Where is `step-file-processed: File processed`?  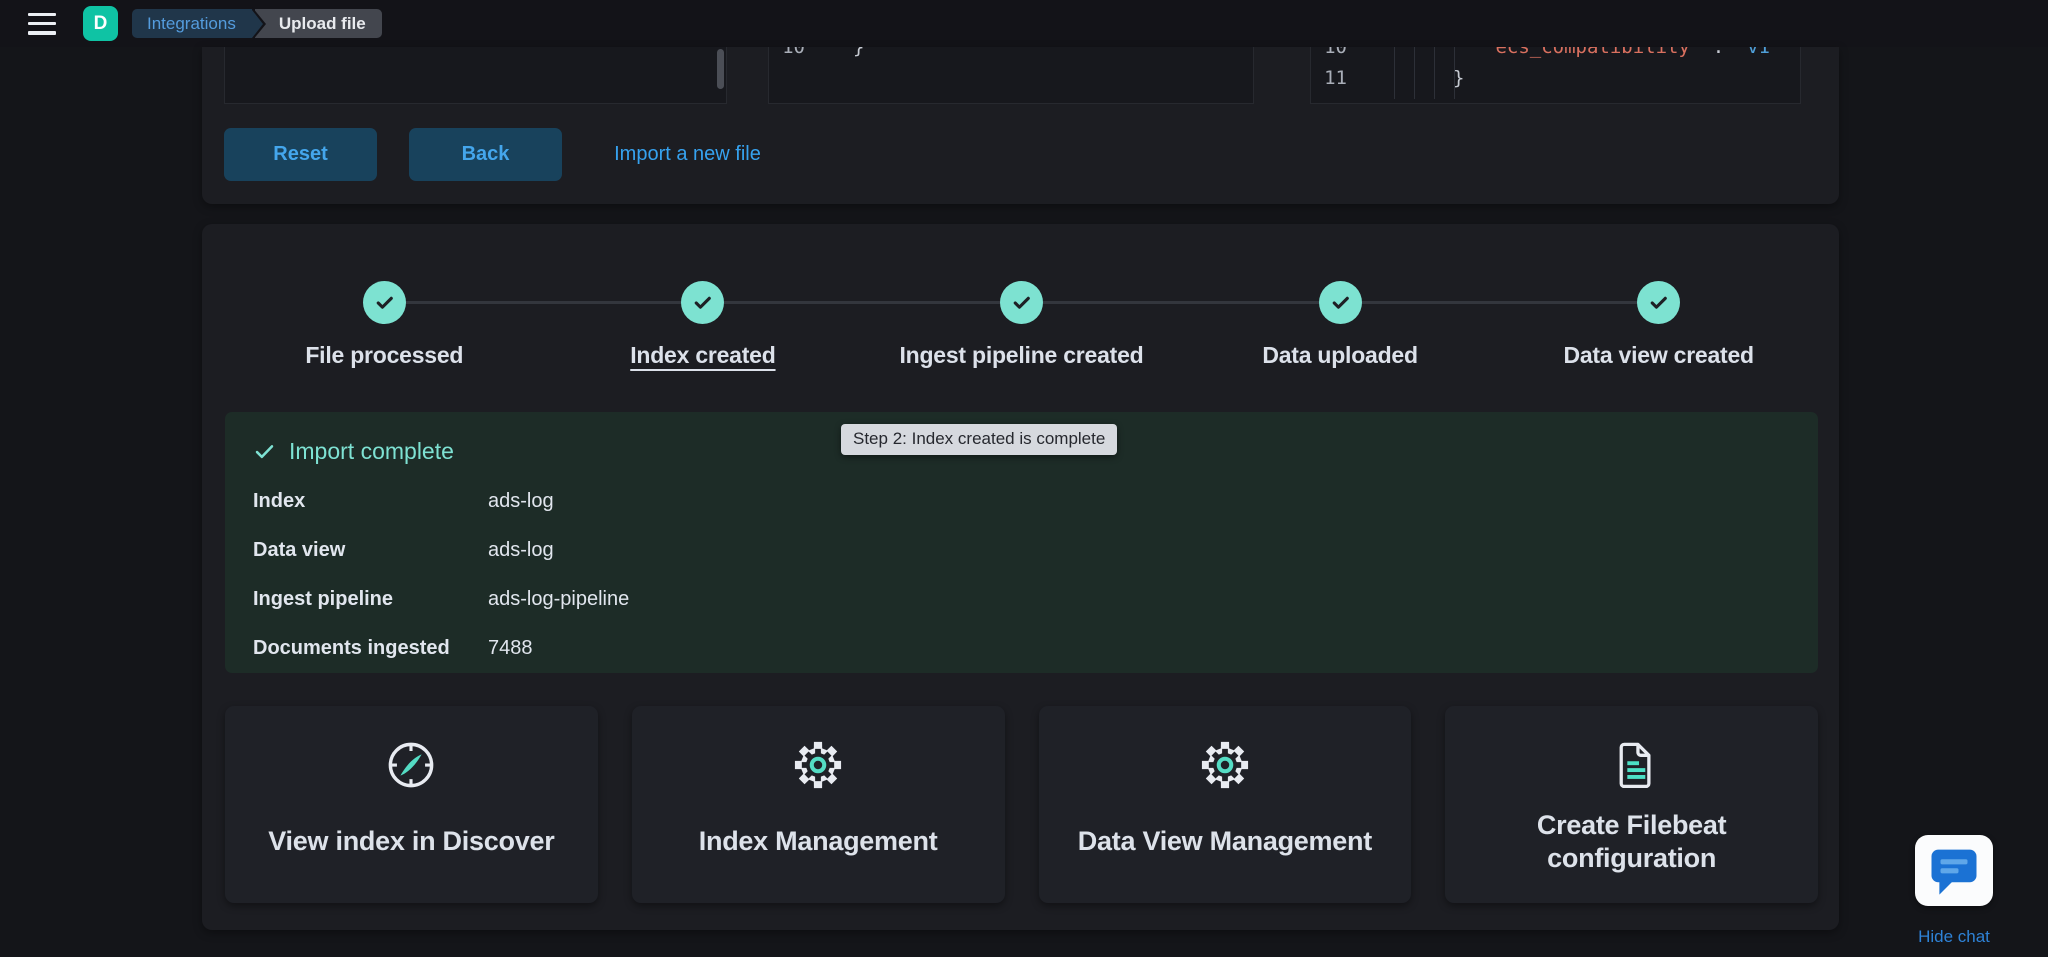 step-file-processed: File processed is located at coordinates (384, 325).